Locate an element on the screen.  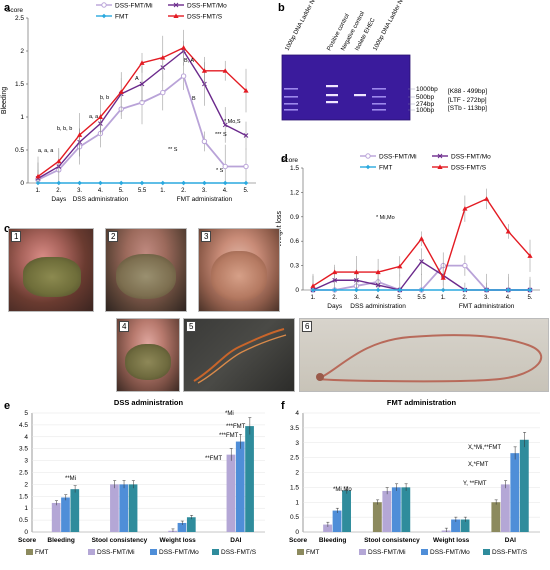
x-tick-label: 5. is located at coordinates (529, 298).